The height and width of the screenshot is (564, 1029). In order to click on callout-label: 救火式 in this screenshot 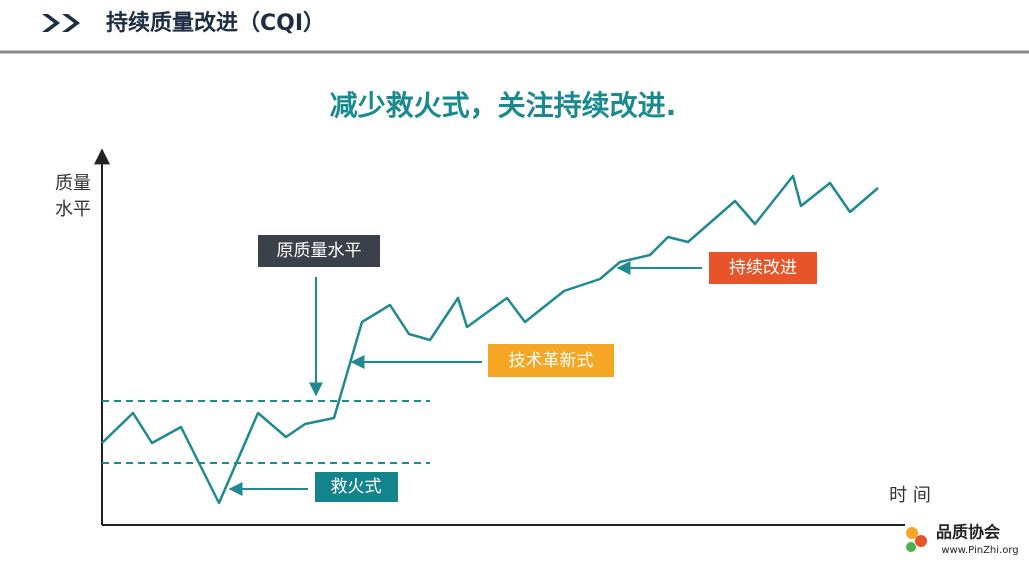, I will do `click(356, 487)`.